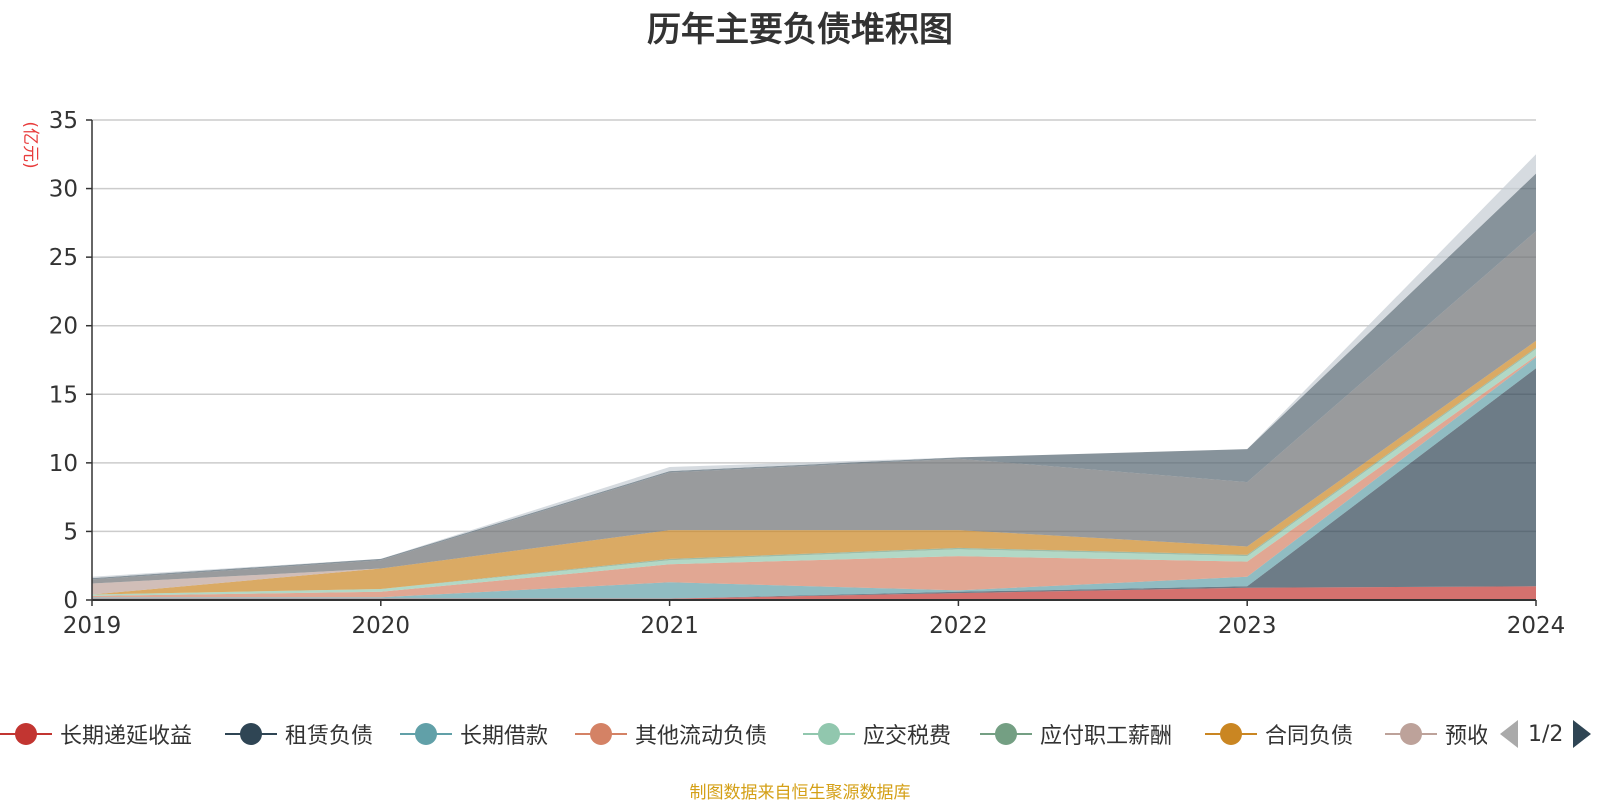 Image resolution: width=1600 pixels, height=803 pixels. Describe the element at coordinates (63, 327) in the screenshot. I see `y-tick-label: 20` at that location.